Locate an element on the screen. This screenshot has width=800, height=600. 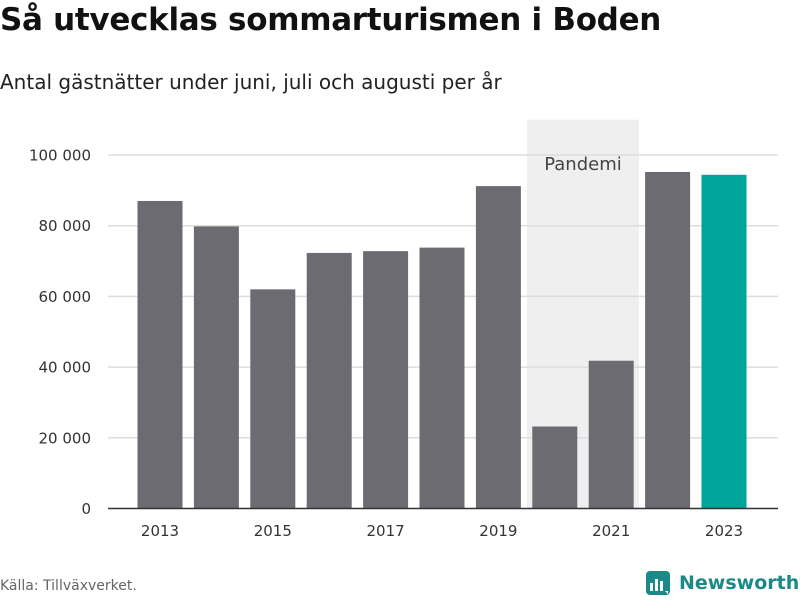
brand-logo: Newsworthy is located at coordinates (722, 583).